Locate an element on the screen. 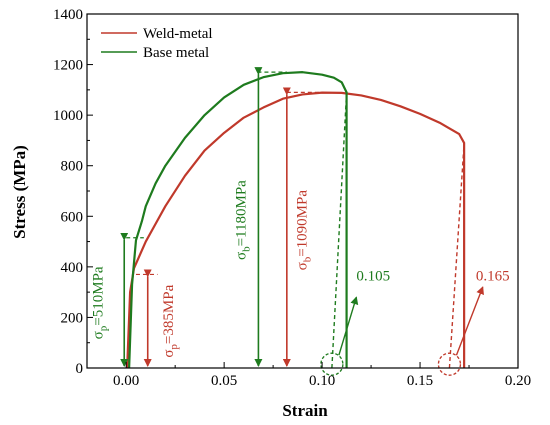 The width and height of the screenshot is (550, 425). arrow-value: =385MPa is located at coordinates (169, 314).